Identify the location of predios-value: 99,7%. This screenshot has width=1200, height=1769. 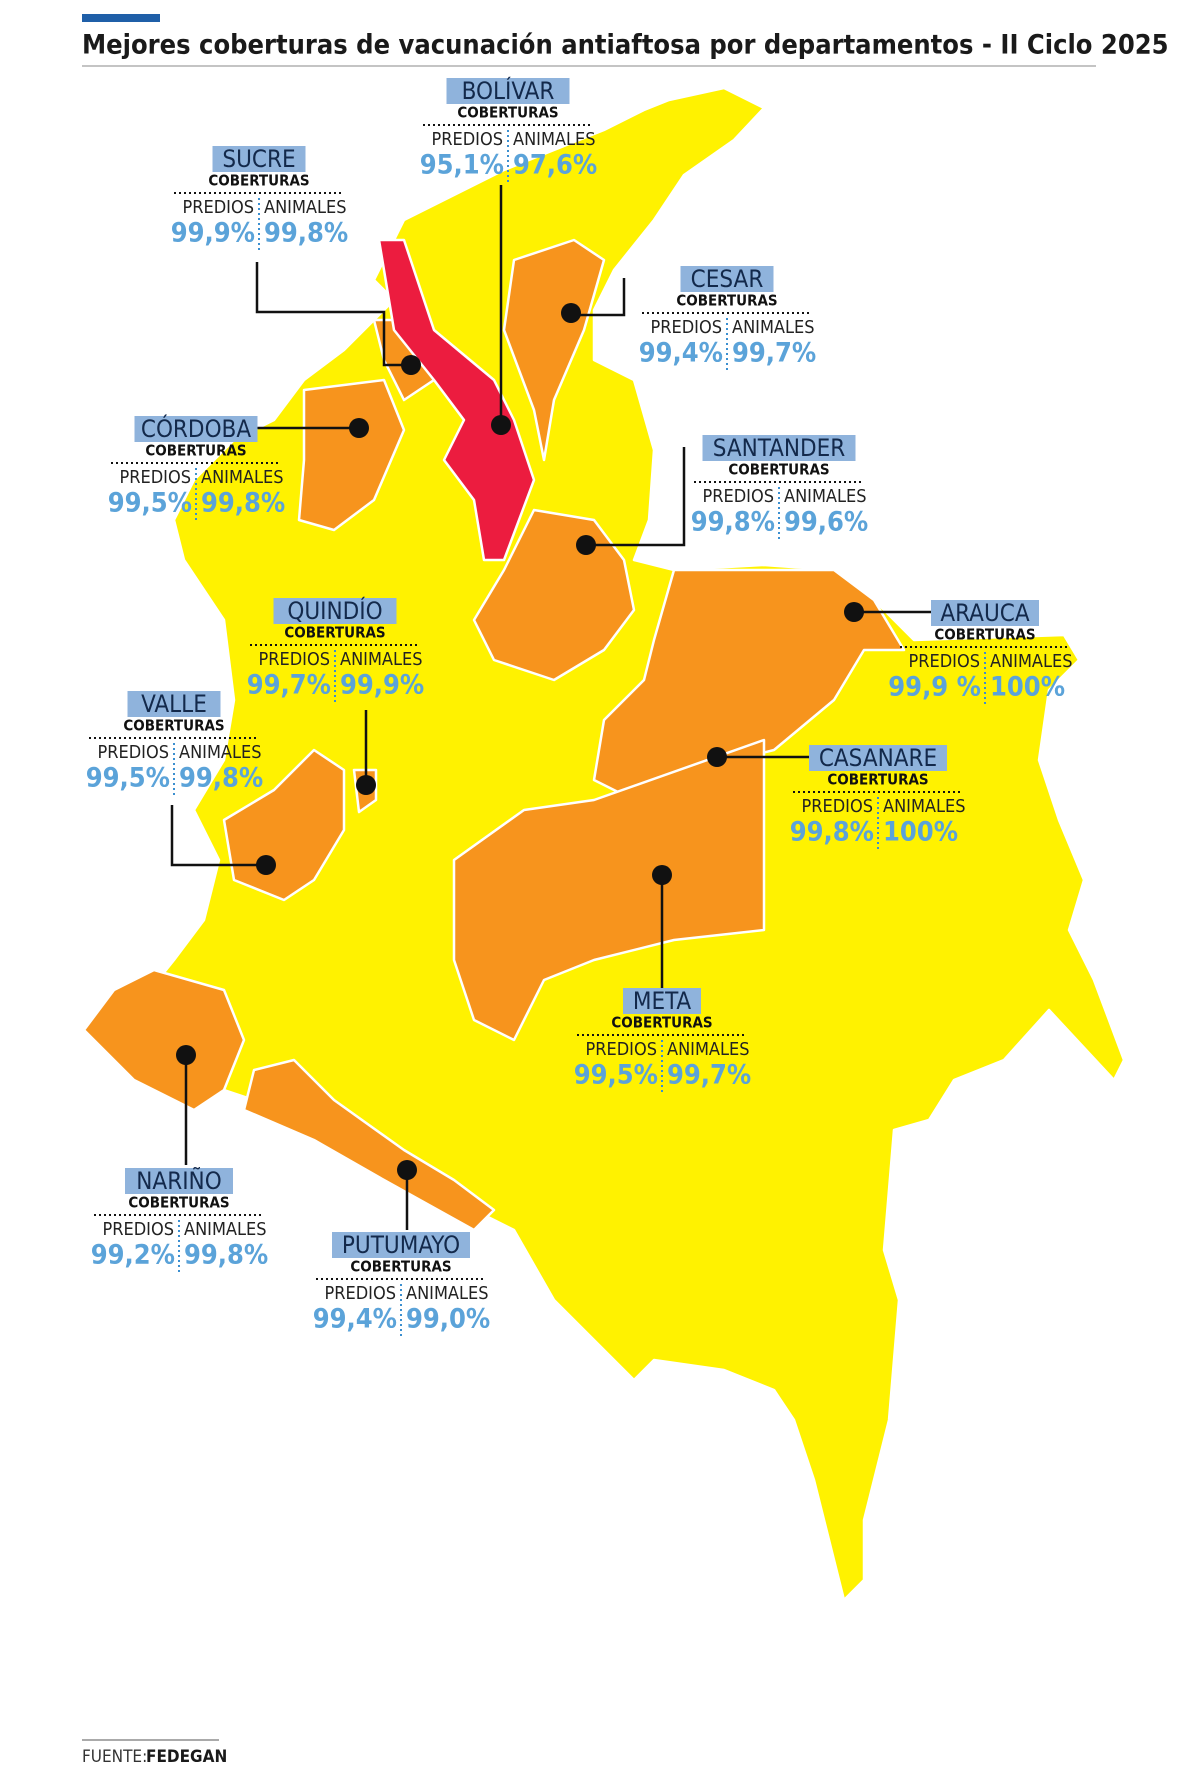
(289, 685).